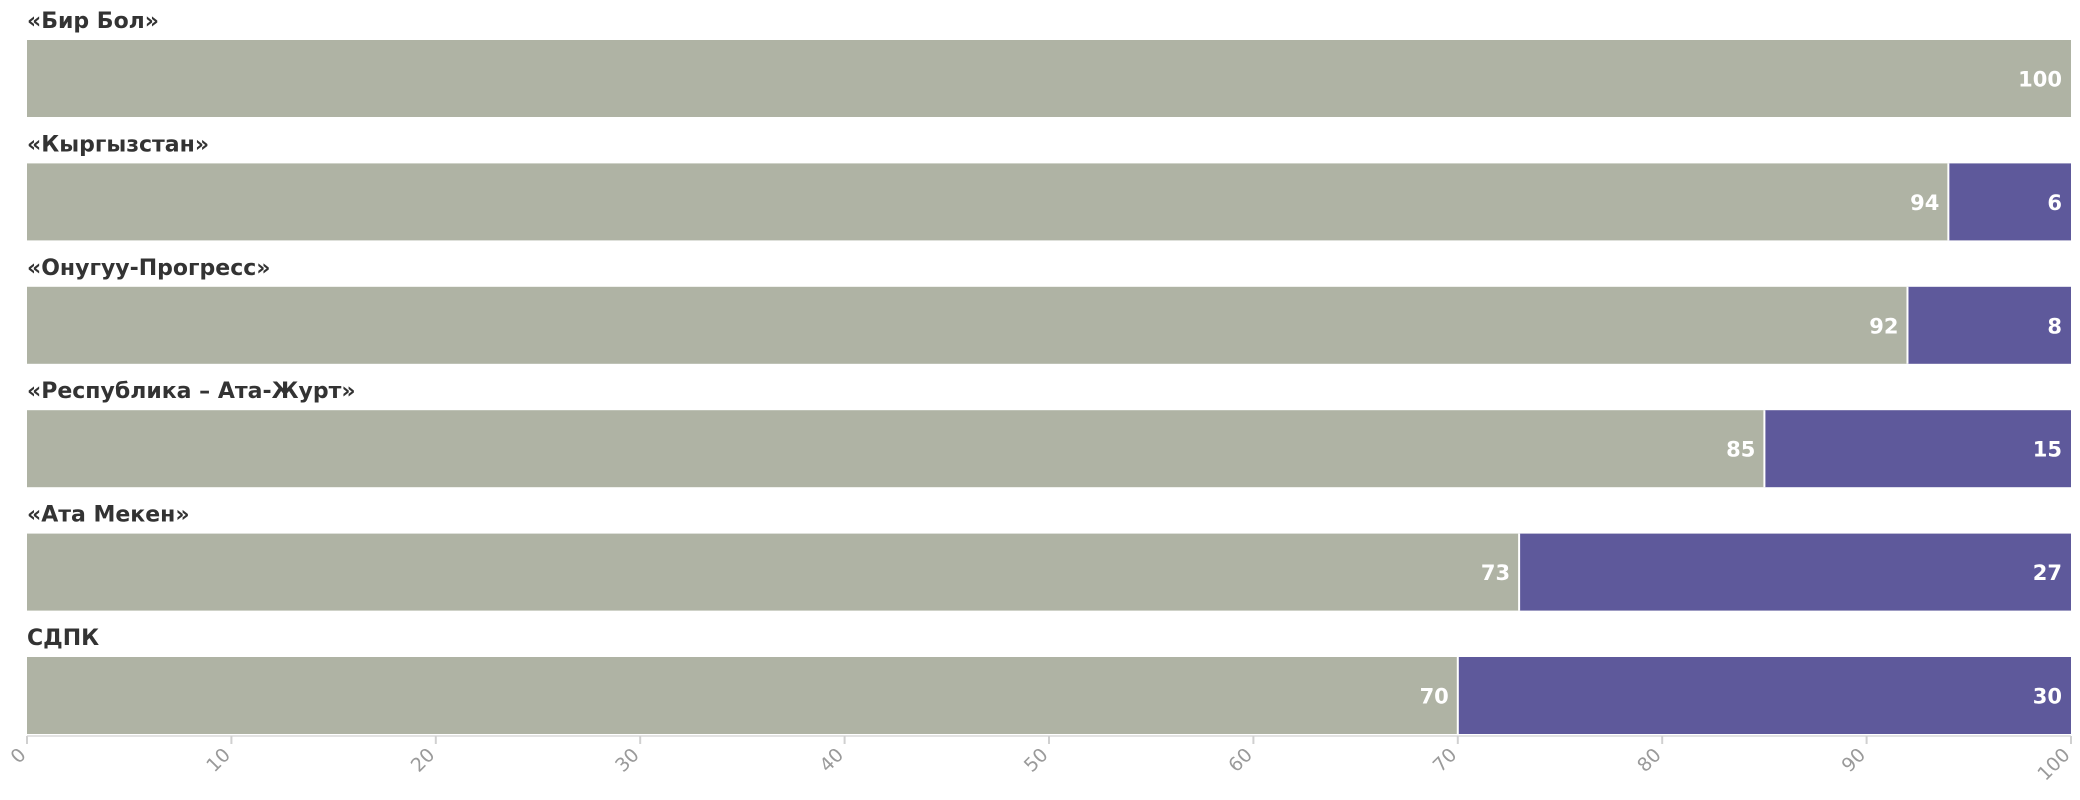 The image size is (2080, 800). Describe the element at coordinates (2047, 450) in the screenshot. I see `data-label: 15` at that location.